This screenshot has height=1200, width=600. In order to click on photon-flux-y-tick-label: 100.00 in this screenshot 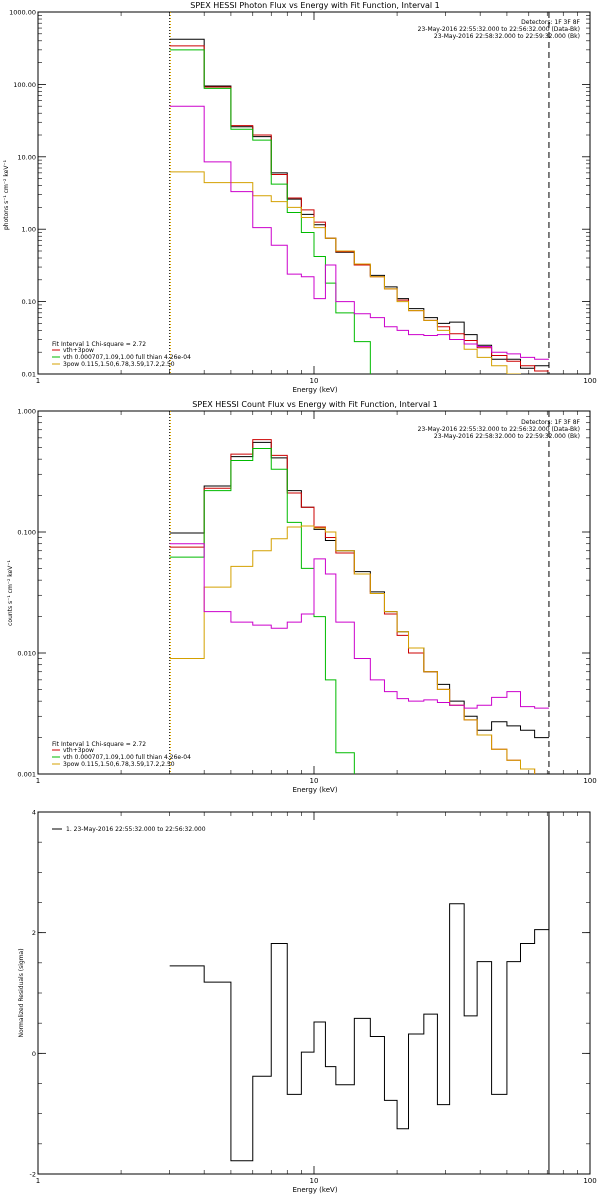, I will do `click(24, 85)`.